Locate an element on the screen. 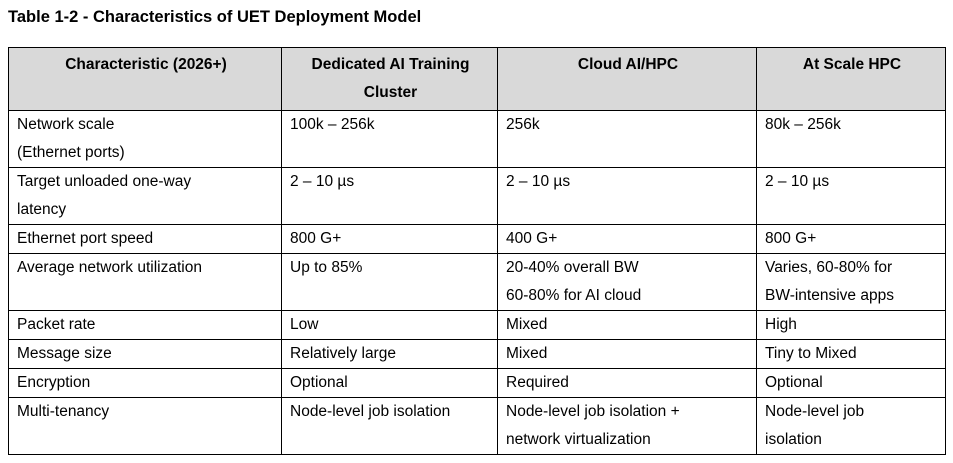  header-characteristic: Characteristic (2026+) is located at coordinates (145, 79).